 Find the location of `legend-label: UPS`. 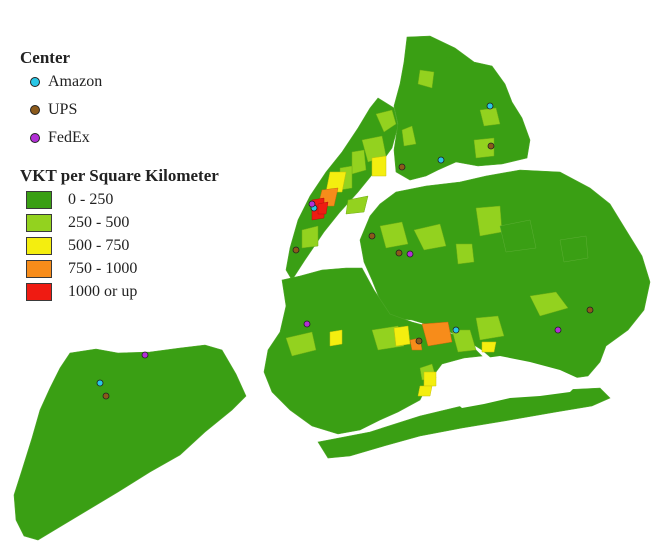

legend-label: UPS is located at coordinates (63, 109).